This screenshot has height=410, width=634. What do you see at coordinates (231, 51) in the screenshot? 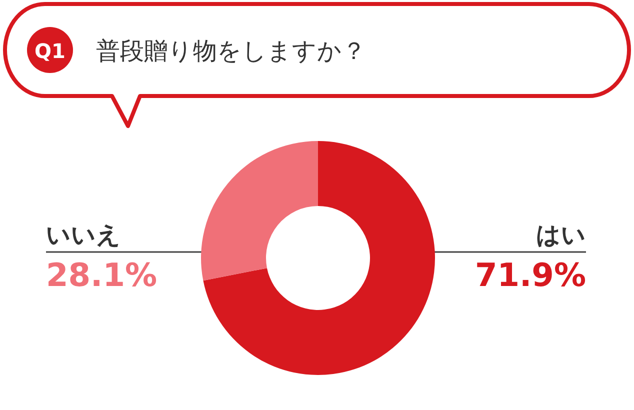
I see `chart-title: 普段贈り物をしますか？` at bounding box center [231, 51].